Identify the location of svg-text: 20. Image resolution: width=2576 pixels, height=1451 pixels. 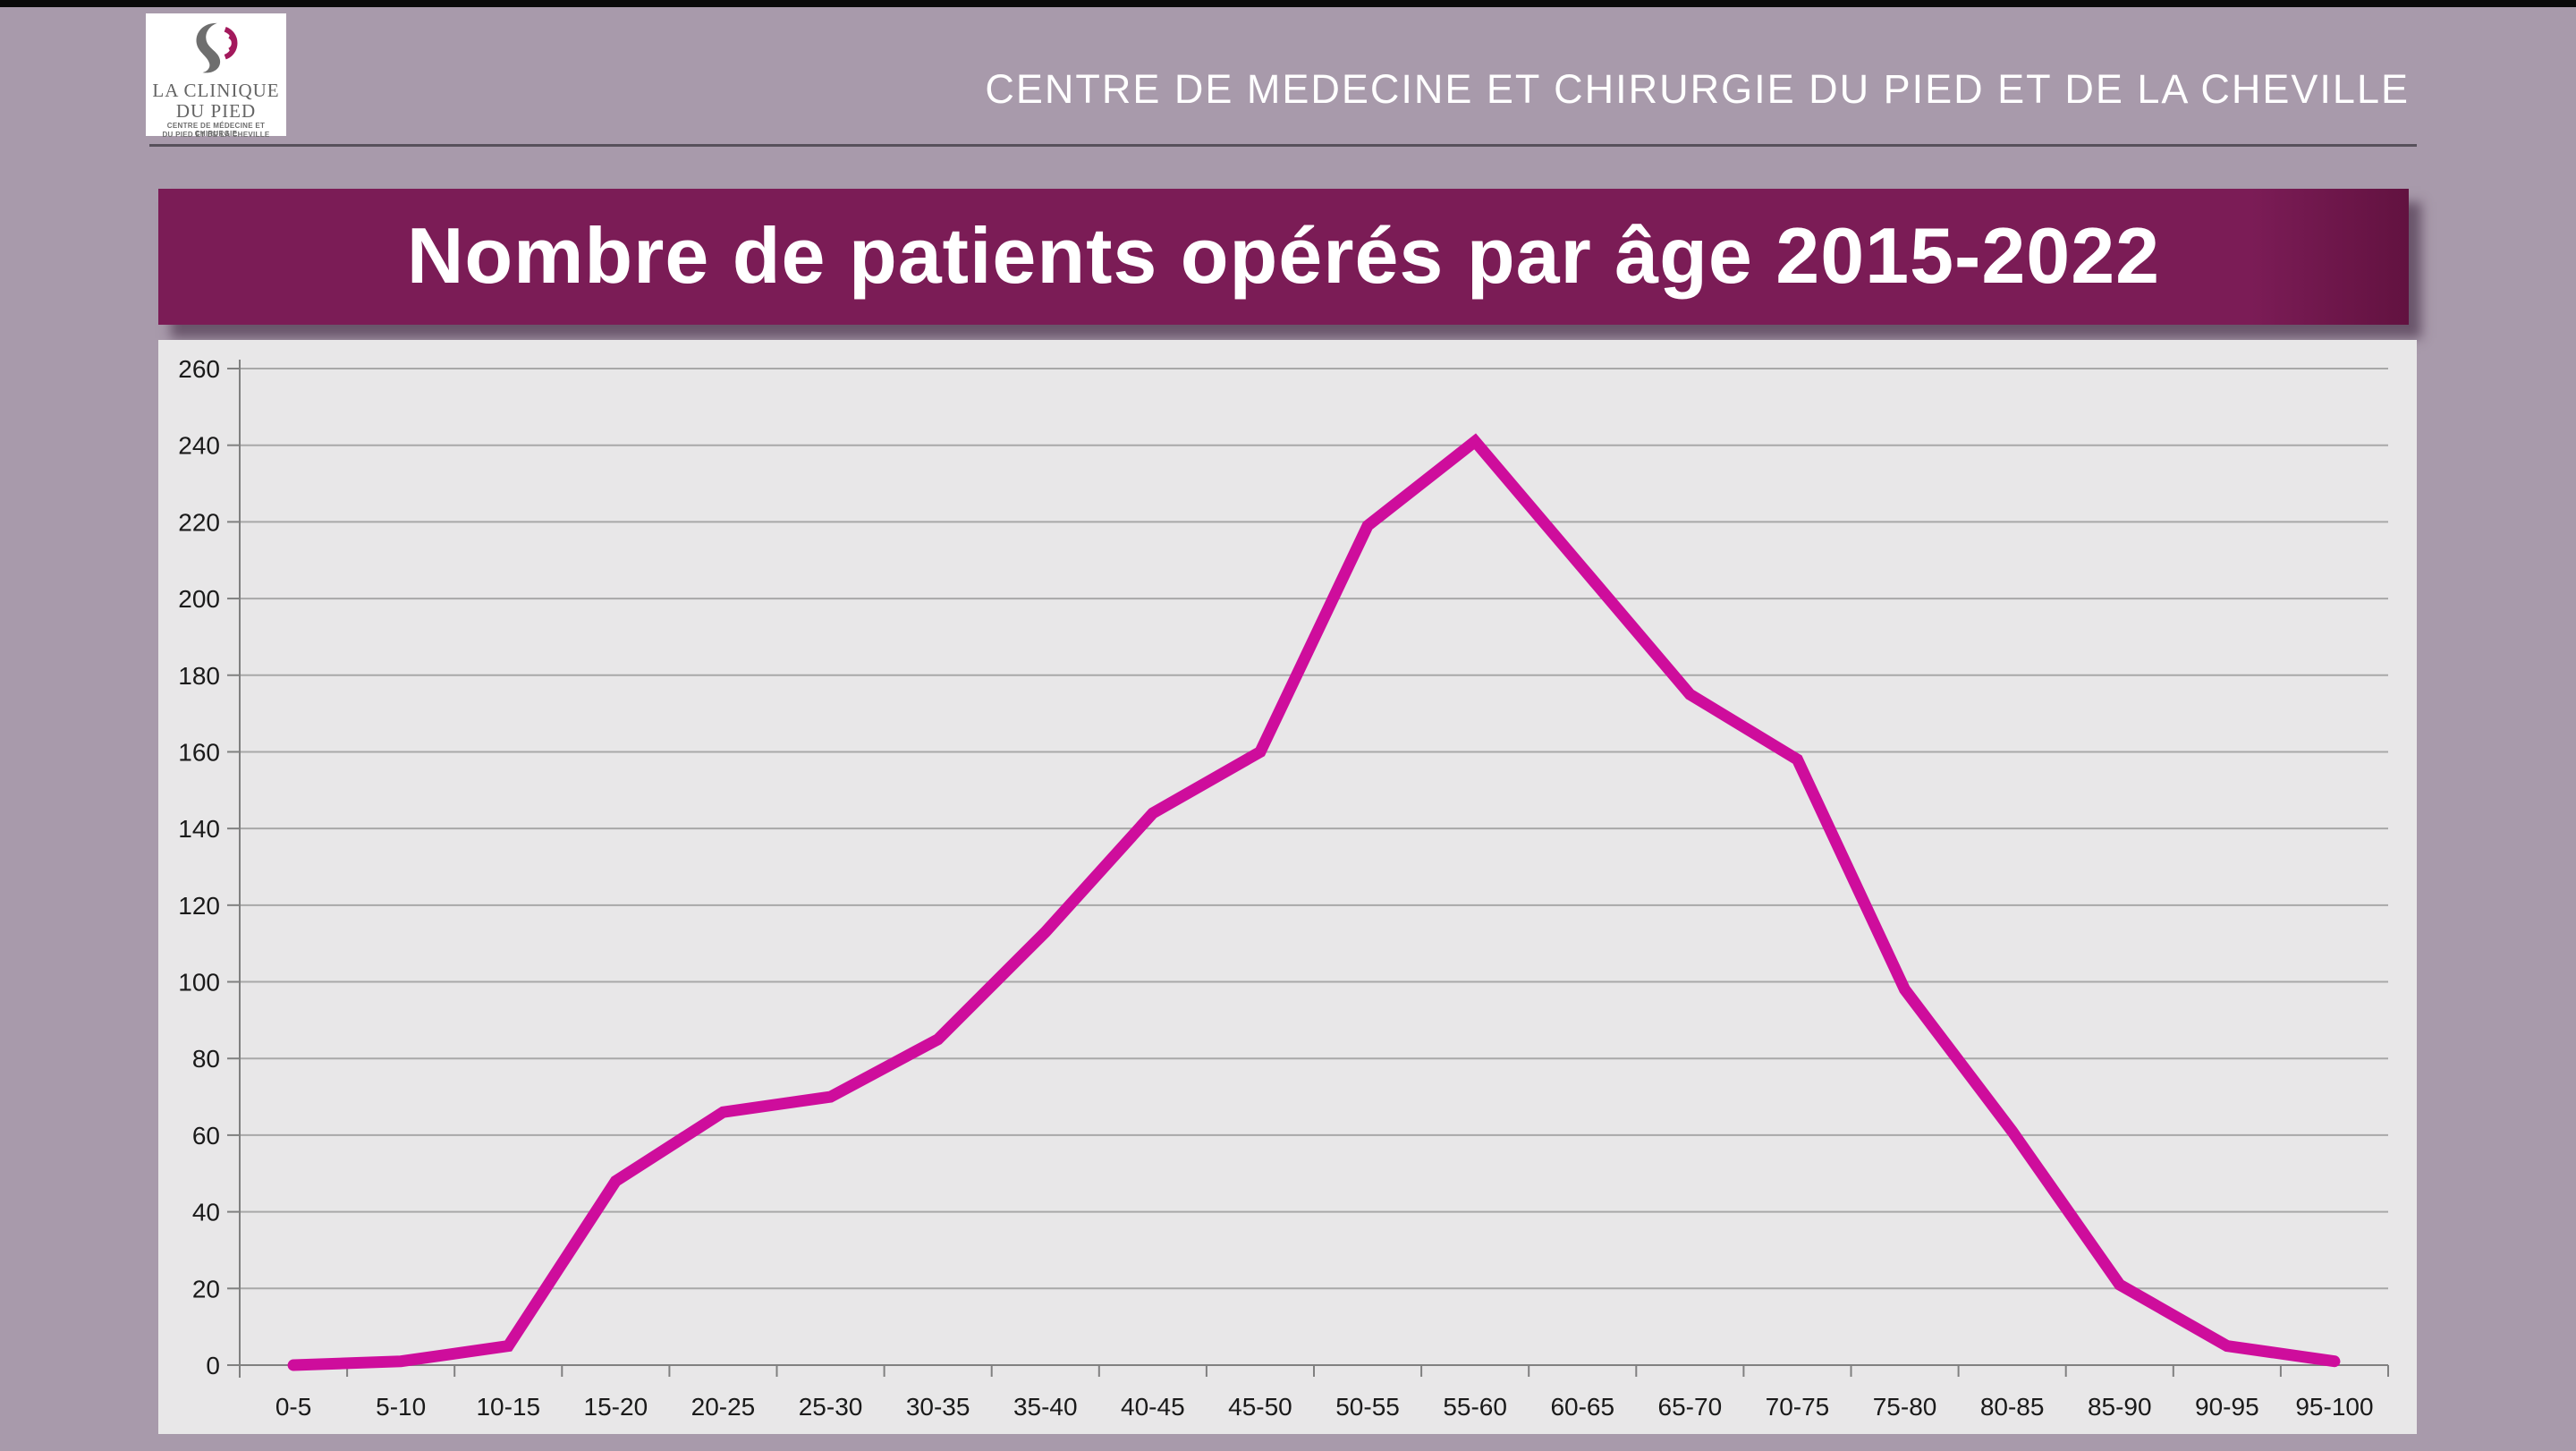
(206, 1289).